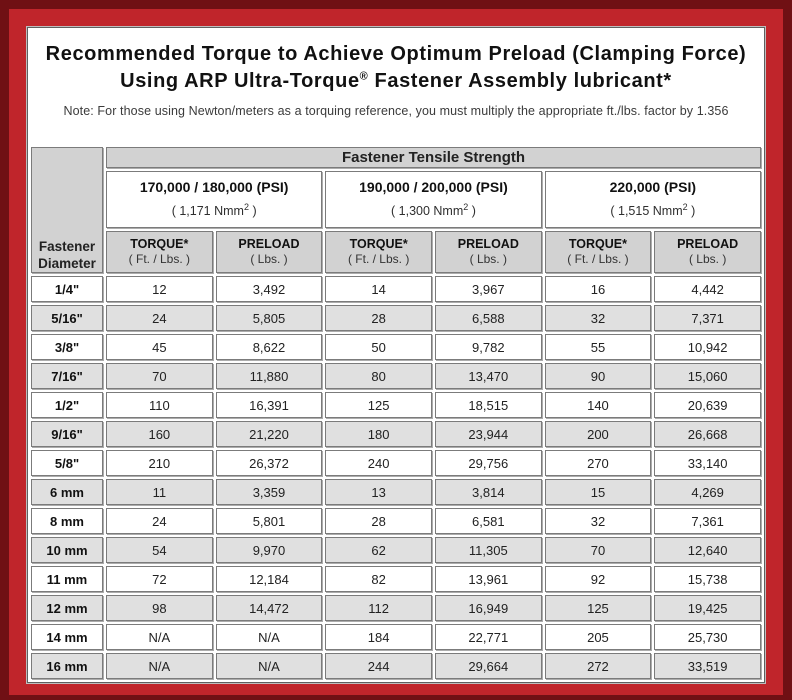  I want to click on diameter-cell: 8 mm, so click(67, 521).